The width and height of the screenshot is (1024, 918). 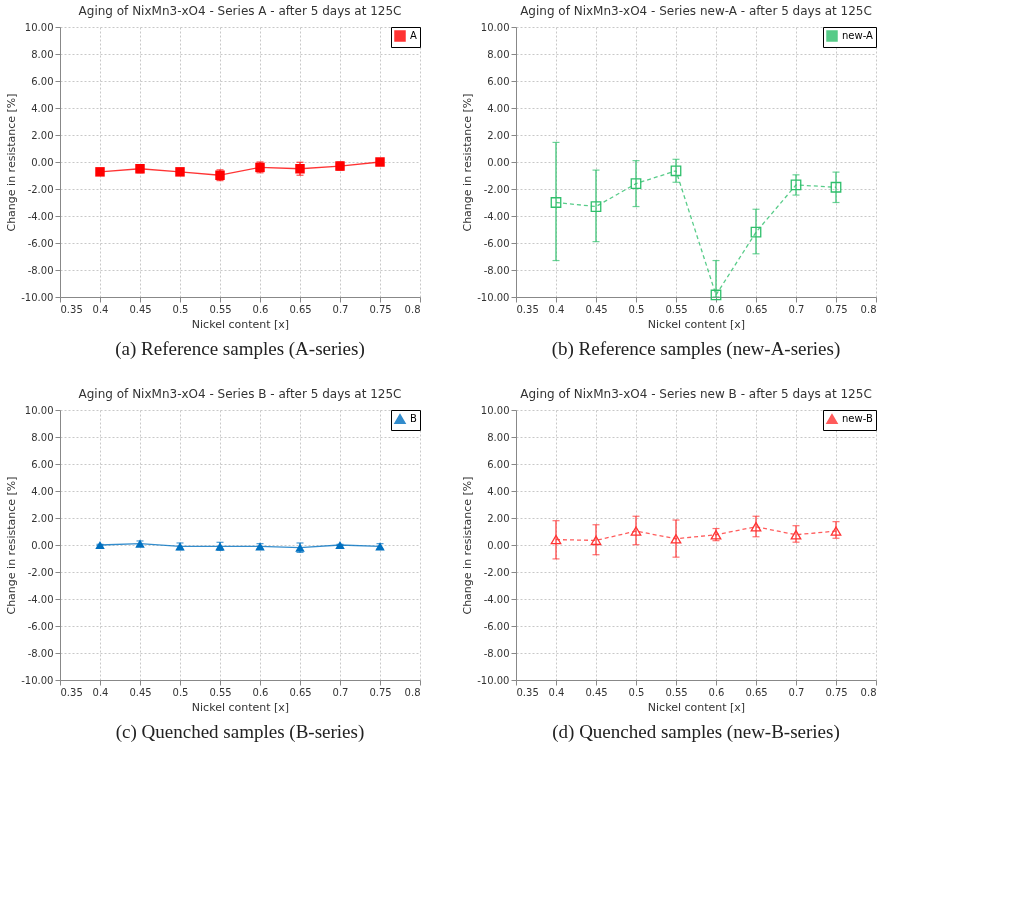 I want to click on legend-label: new-B, so click(x=857, y=418).